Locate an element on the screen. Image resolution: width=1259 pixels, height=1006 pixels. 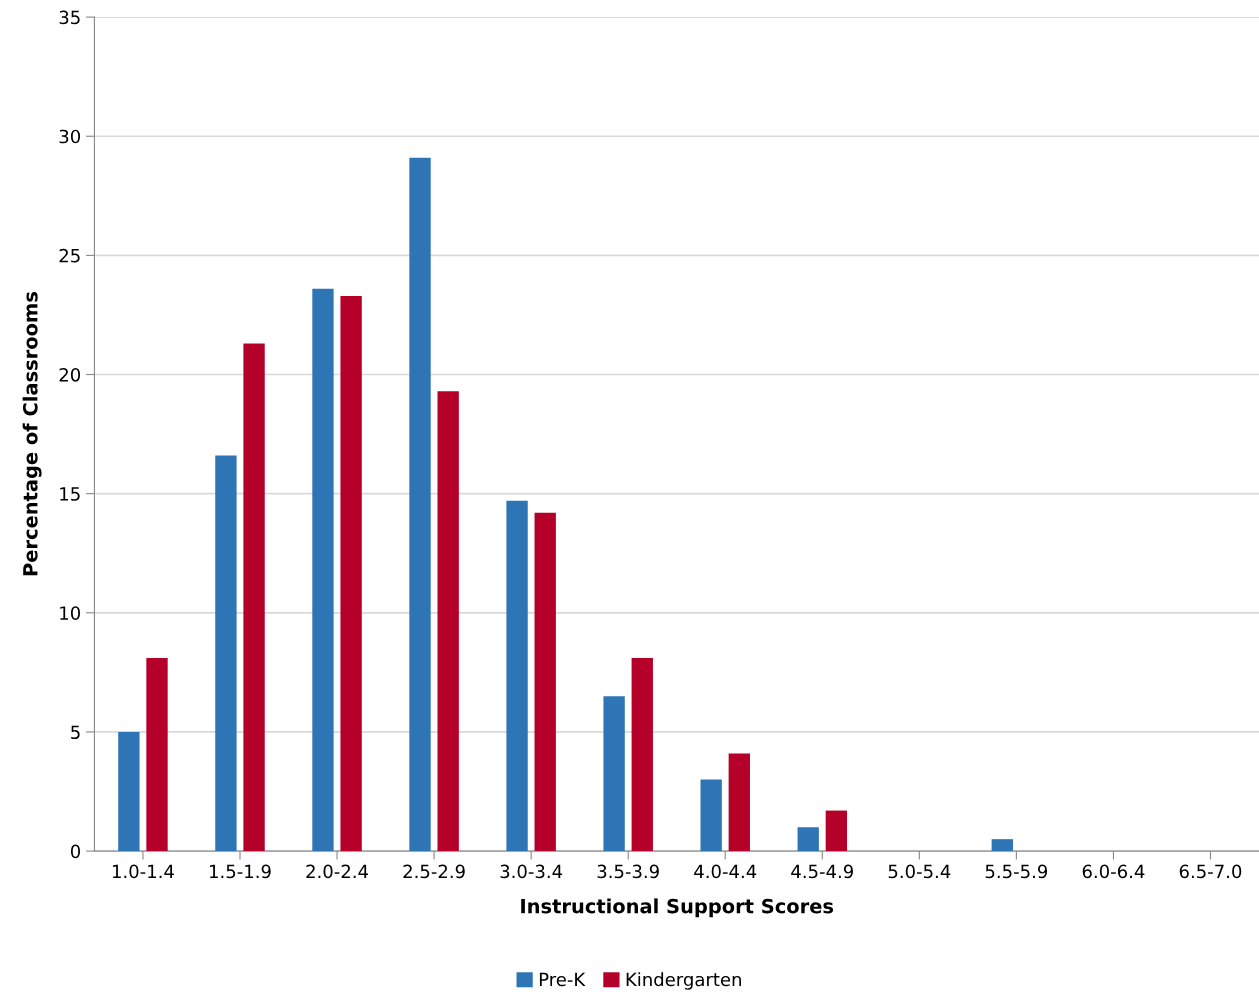
y-tick-label: 10 is located at coordinates (70, 613).